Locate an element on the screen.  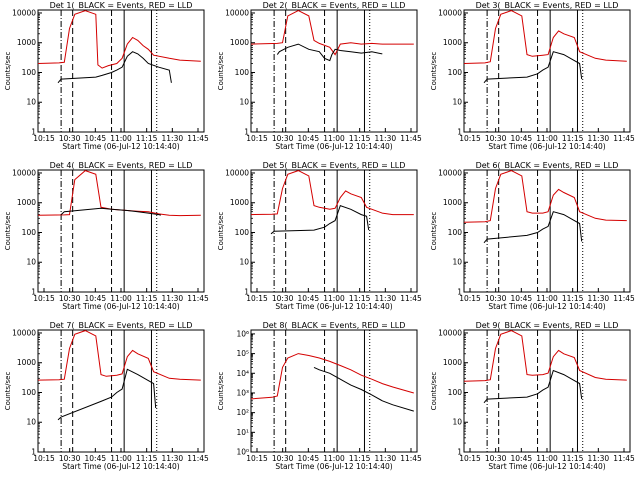
y-tick-label: 10⁰ is located at coordinates (242, 452).